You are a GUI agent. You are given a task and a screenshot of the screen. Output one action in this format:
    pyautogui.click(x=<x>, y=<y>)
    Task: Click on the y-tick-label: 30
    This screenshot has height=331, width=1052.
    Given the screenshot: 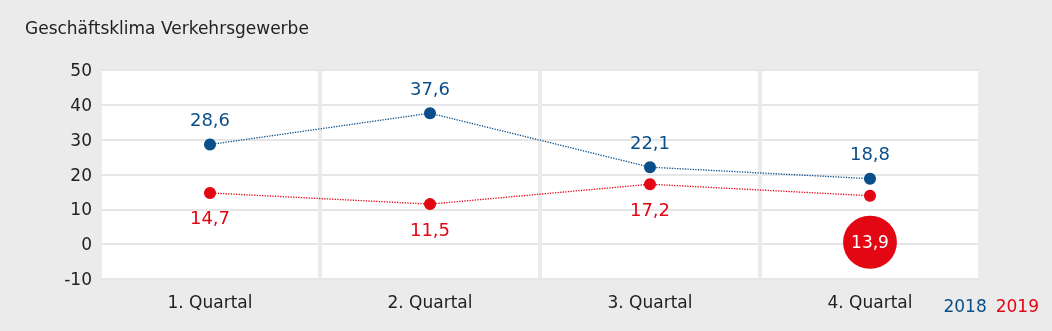 What is the action you would take?
    pyautogui.click(x=81, y=139)
    